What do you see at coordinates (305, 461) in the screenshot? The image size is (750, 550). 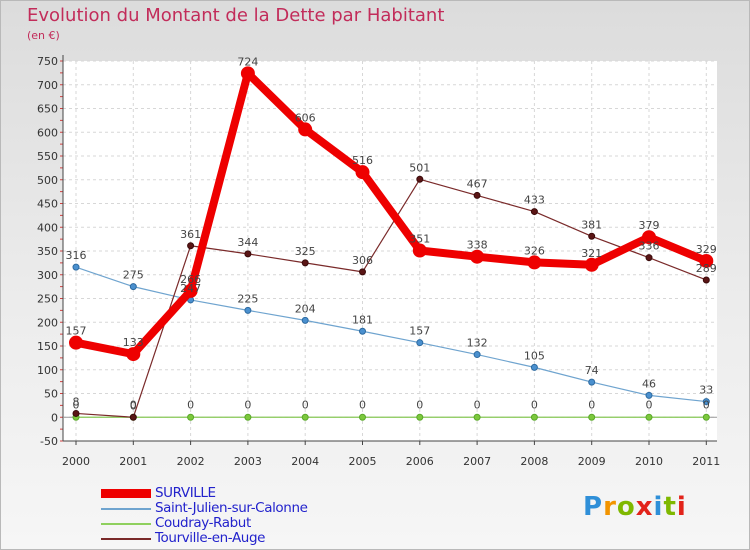 I see `x-tick-label: 2004` at bounding box center [305, 461].